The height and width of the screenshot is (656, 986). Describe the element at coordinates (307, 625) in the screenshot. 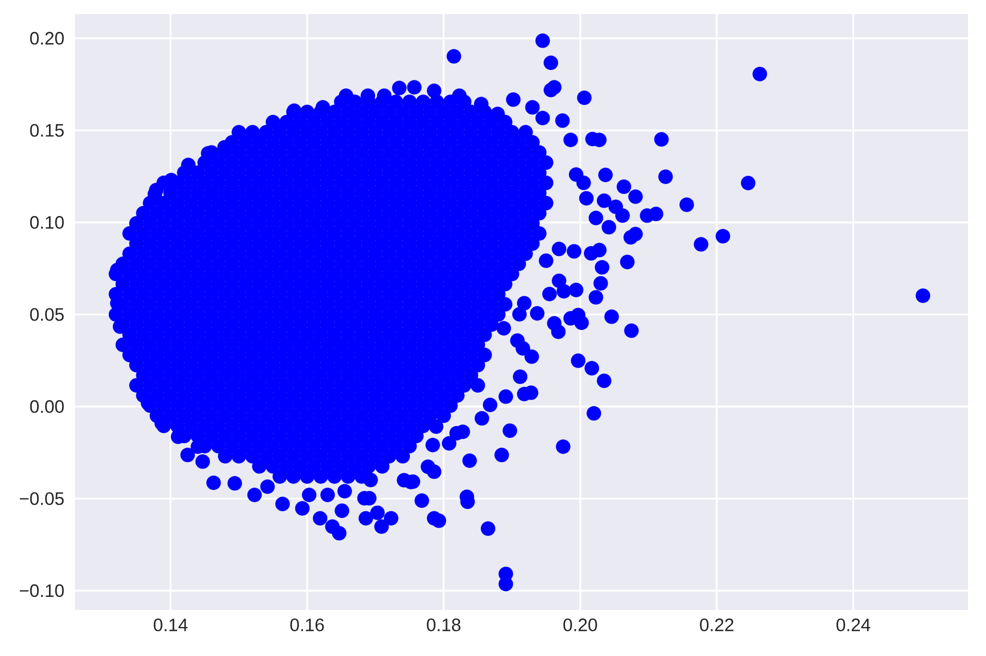

I see `x-tick-label: 0.16` at that location.